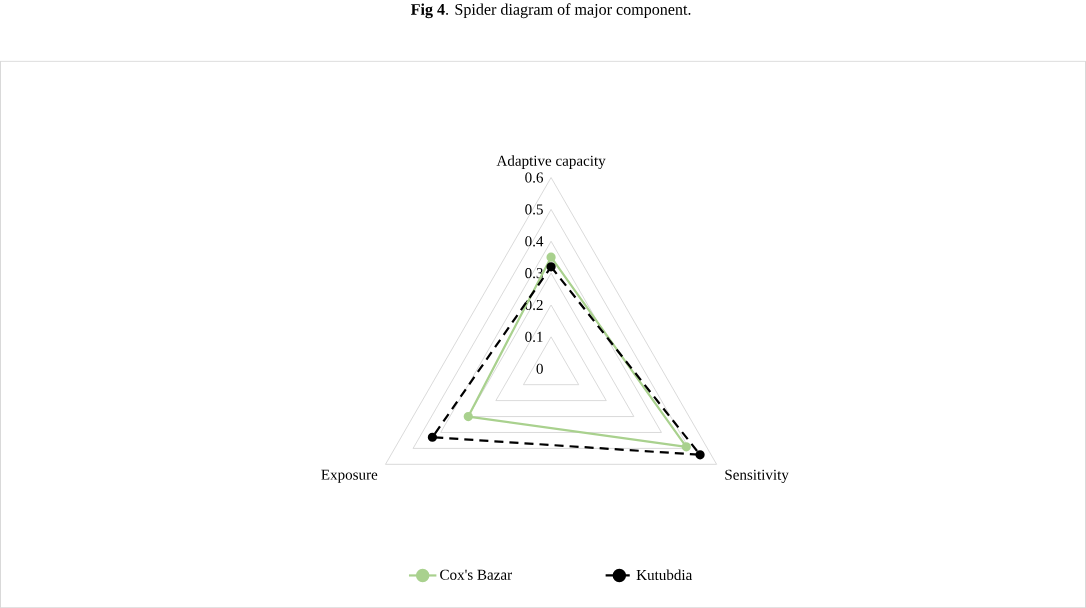  Describe the element at coordinates (534, 209) in the screenshot. I see `y-tick-label: 0.5` at that location.